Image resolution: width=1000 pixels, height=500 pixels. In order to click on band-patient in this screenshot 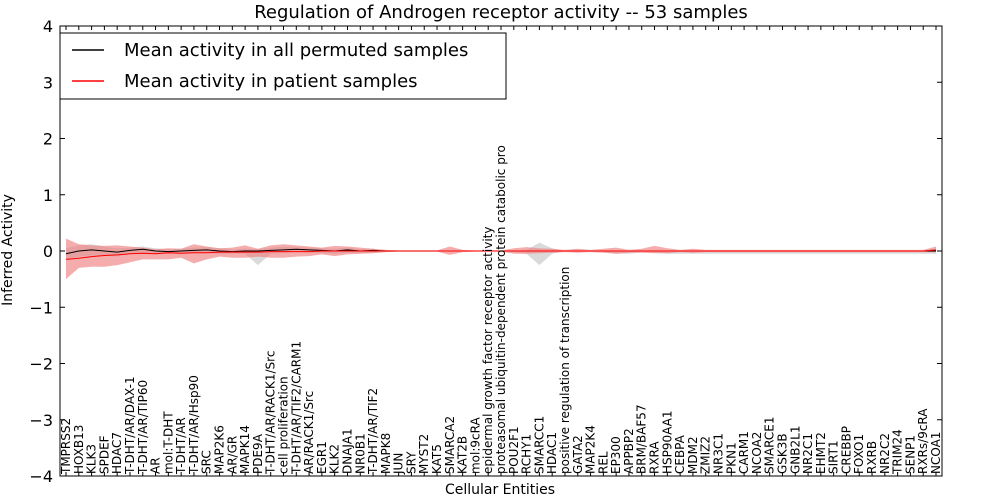, I will do `click(501, 259)`.